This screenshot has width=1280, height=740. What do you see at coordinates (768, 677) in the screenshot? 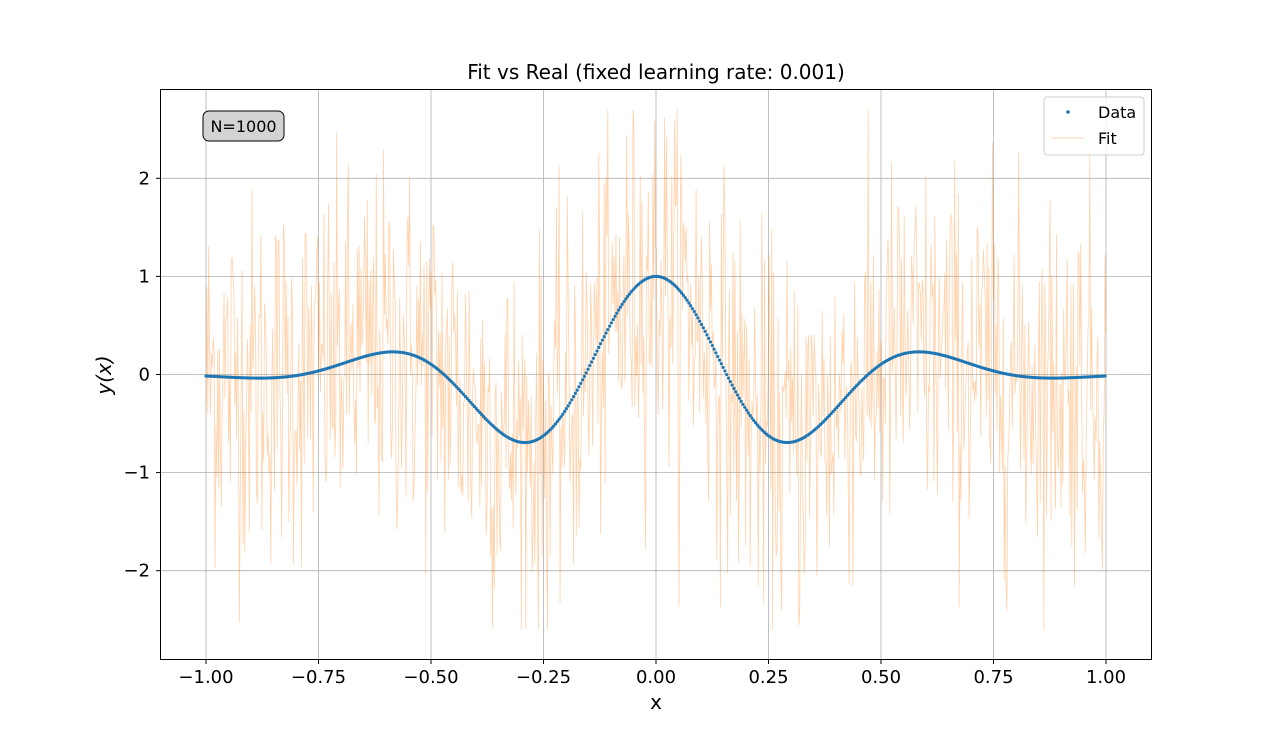
I see `x-tick-label: 0.25` at bounding box center [768, 677].